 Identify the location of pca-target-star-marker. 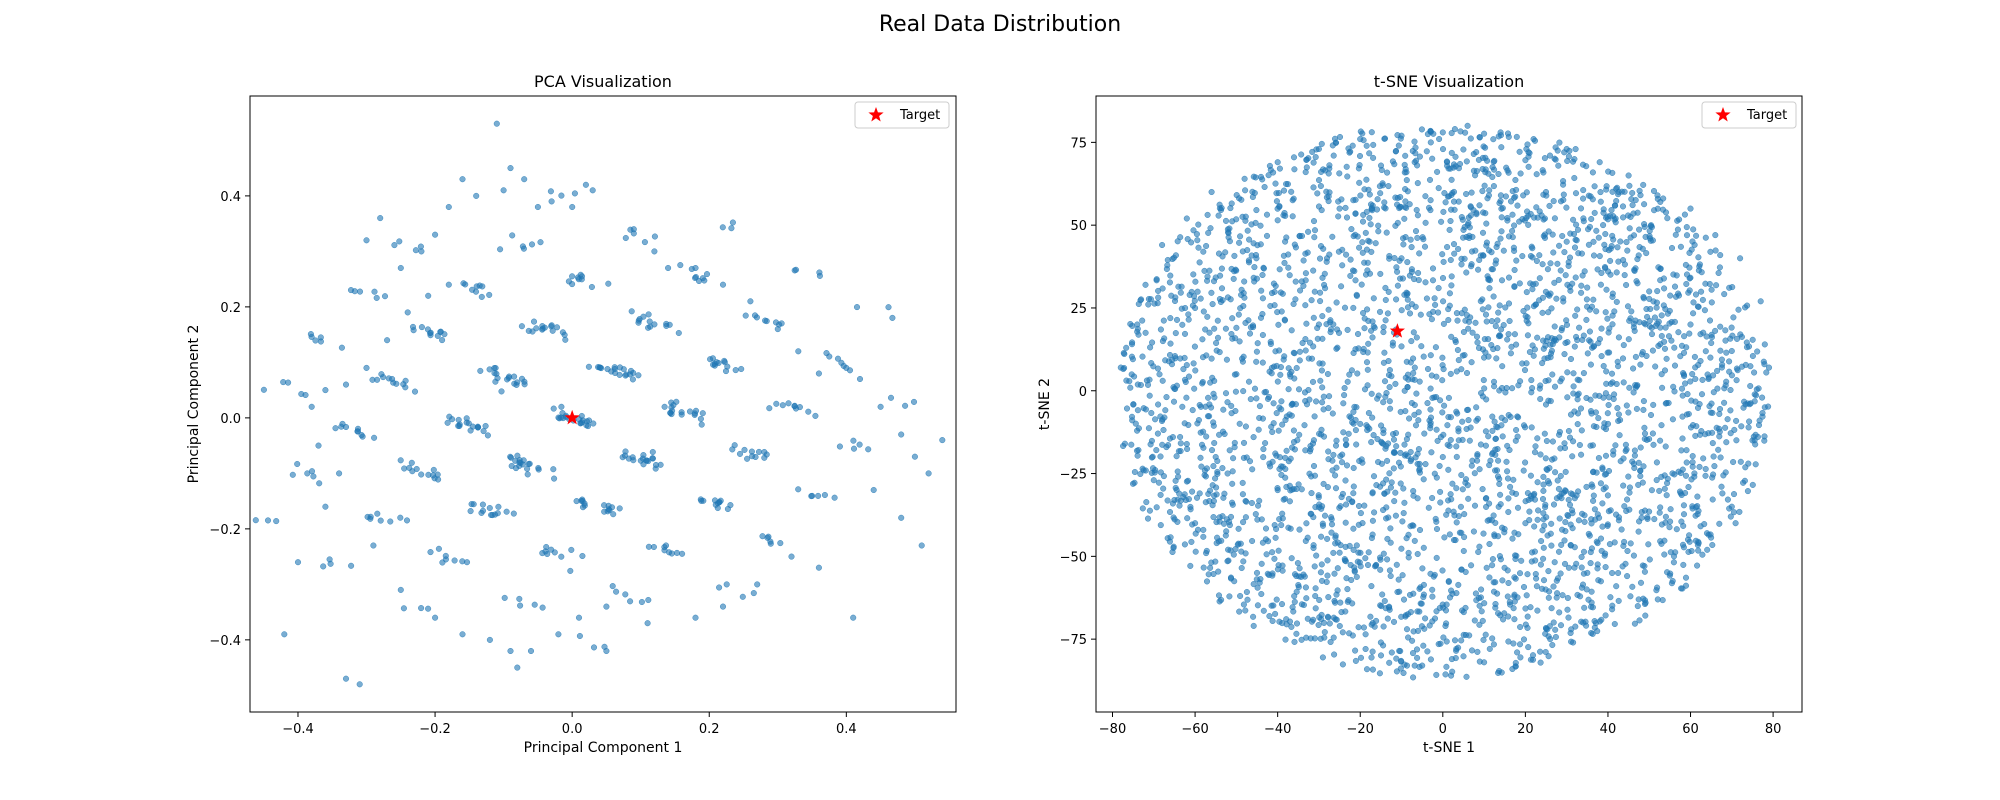
(572, 417).